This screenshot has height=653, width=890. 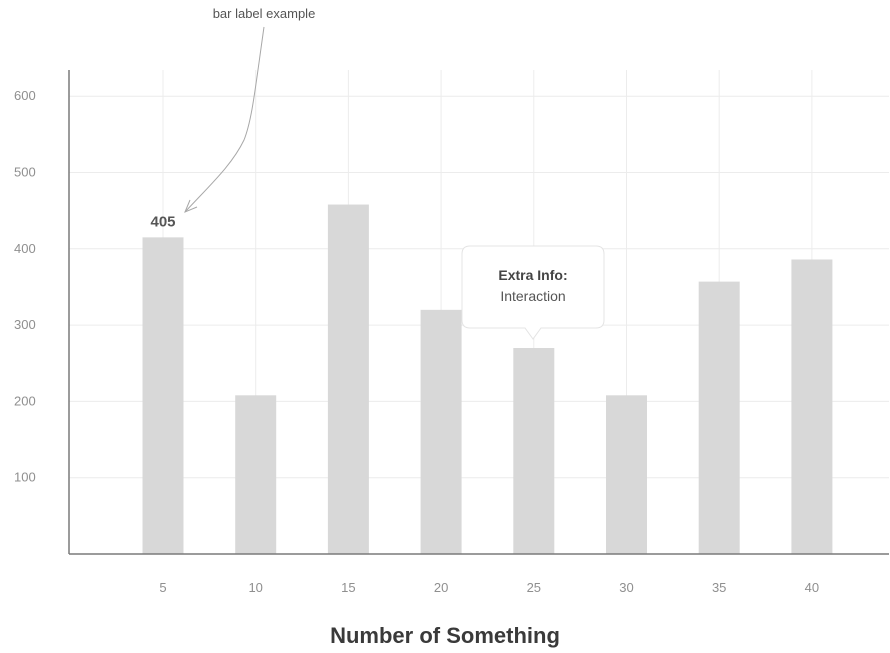 What do you see at coordinates (441, 587) in the screenshot?
I see `x-tick-label: 20` at bounding box center [441, 587].